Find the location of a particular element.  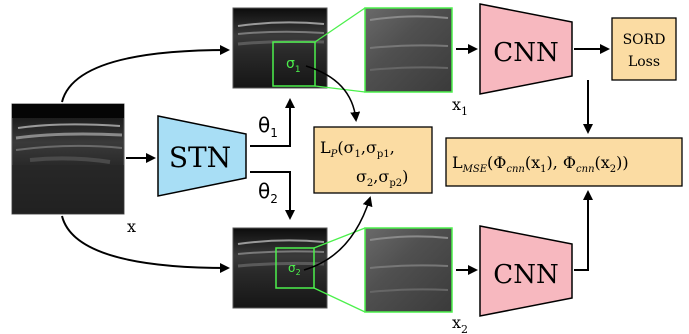

view-x1-label: x1 is located at coordinates (460, 106).